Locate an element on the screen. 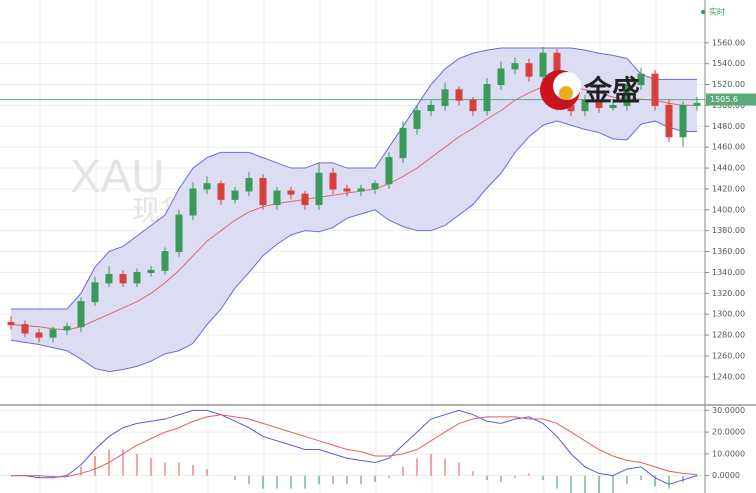 Image resolution: width=756 pixels, height=493 pixels. y-tick-label: 1540.00 is located at coordinates (728, 63).